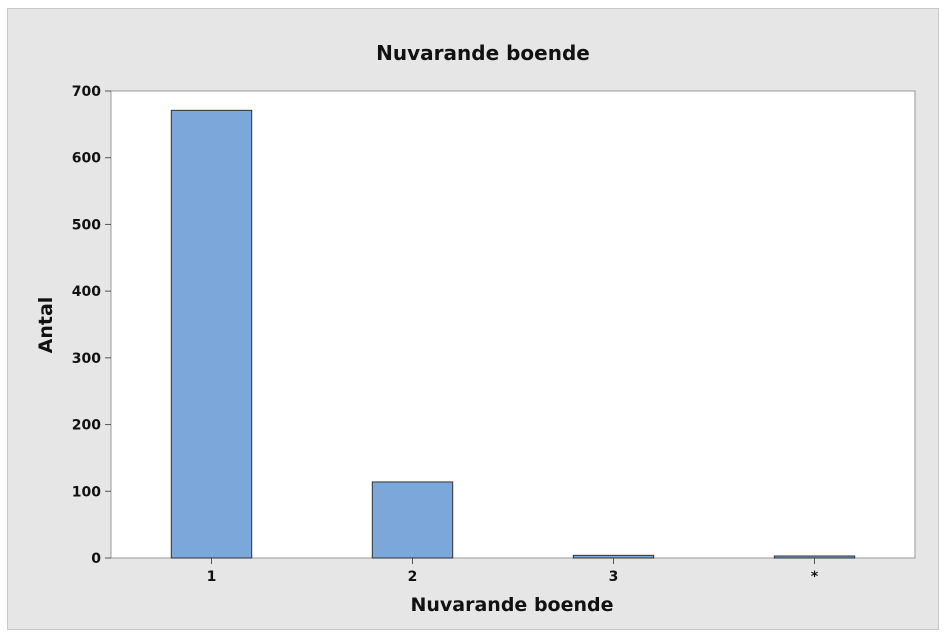  What do you see at coordinates (513, 571) in the screenshot?
I see `x-axis: 1 2 3 *` at bounding box center [513, 571].